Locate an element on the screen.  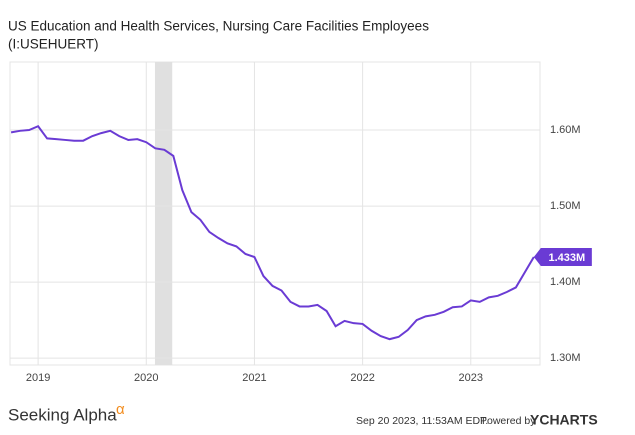
brand: Seeking Alpha is located at coordinates (62, 414).